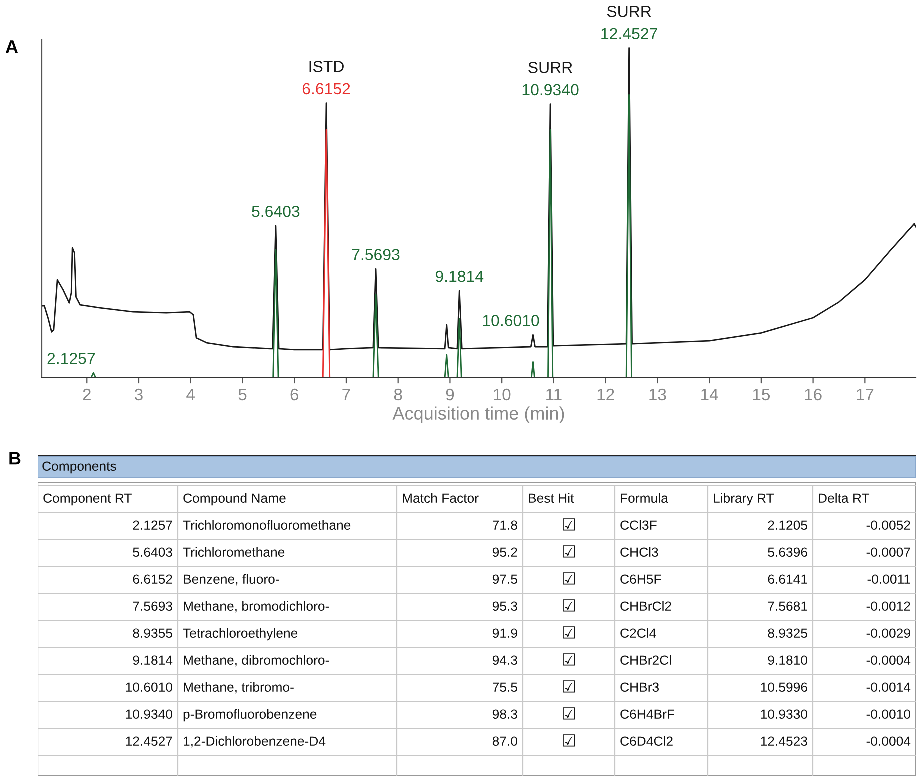 Image resolution: width=923 pixels, height=776 pixels. Describe the element at coordinates (505, 715) in the screenshot. I see `text: 98.3` at that location.